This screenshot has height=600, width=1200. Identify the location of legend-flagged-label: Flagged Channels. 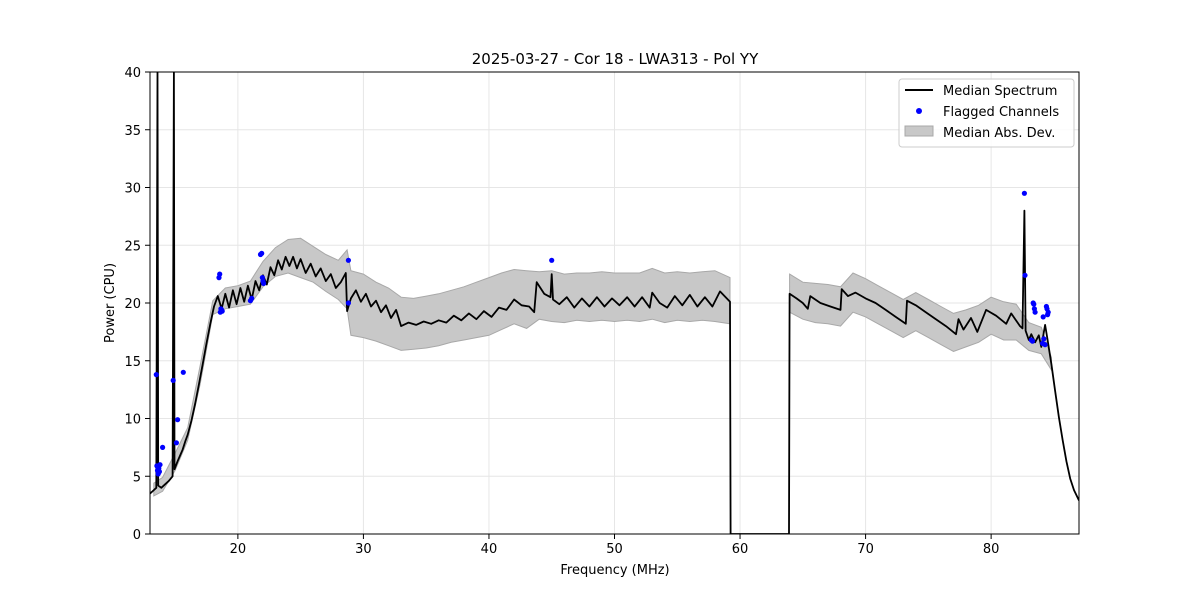
(1001, 112).